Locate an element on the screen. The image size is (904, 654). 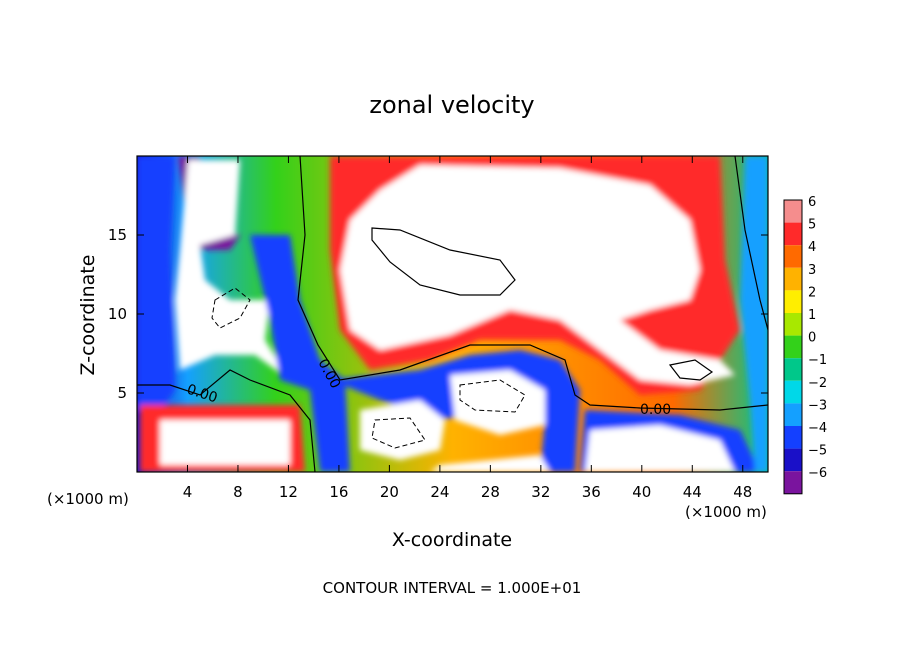
x-tick-label: 32 is located at coordinates (540, 492).